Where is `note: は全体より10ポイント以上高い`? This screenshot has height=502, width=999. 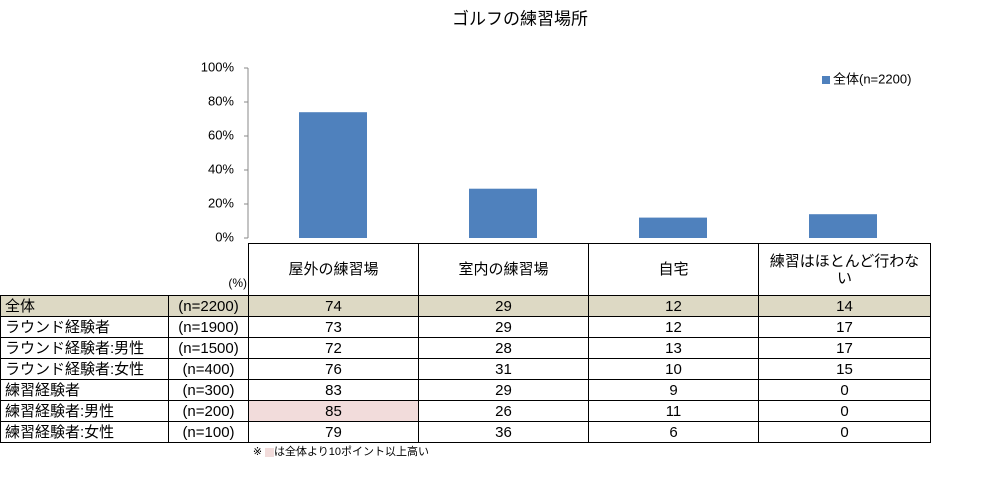 note: は全体より10ポイント以上高い is located at coordinates (352, 452).